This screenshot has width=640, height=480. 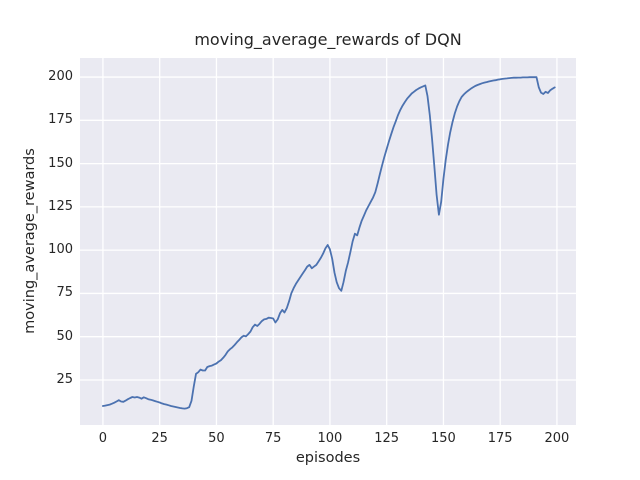 What do you see at coordinates (273, 438) in the screenshot?
I see `x-tick-label: 75` at bounding box center [273, 438].